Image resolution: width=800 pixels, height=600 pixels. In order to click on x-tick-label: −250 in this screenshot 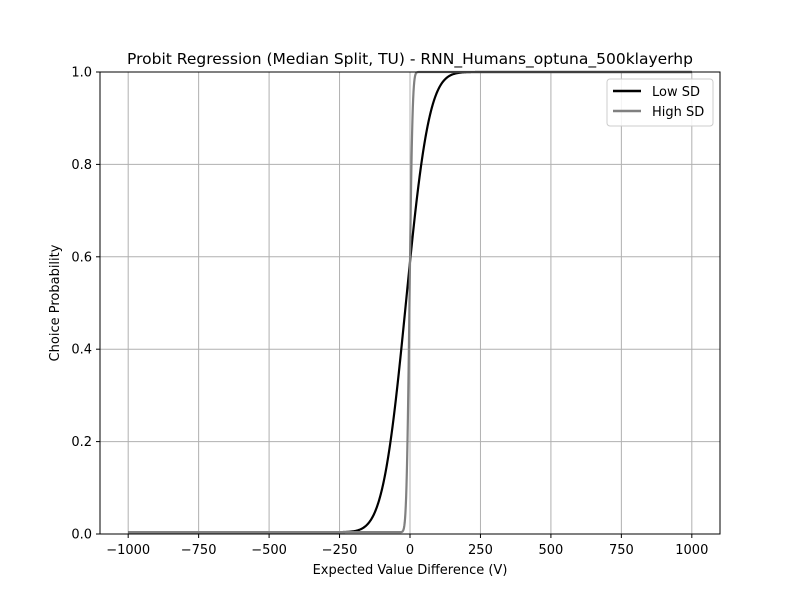, I will do `click(340, 550)`.